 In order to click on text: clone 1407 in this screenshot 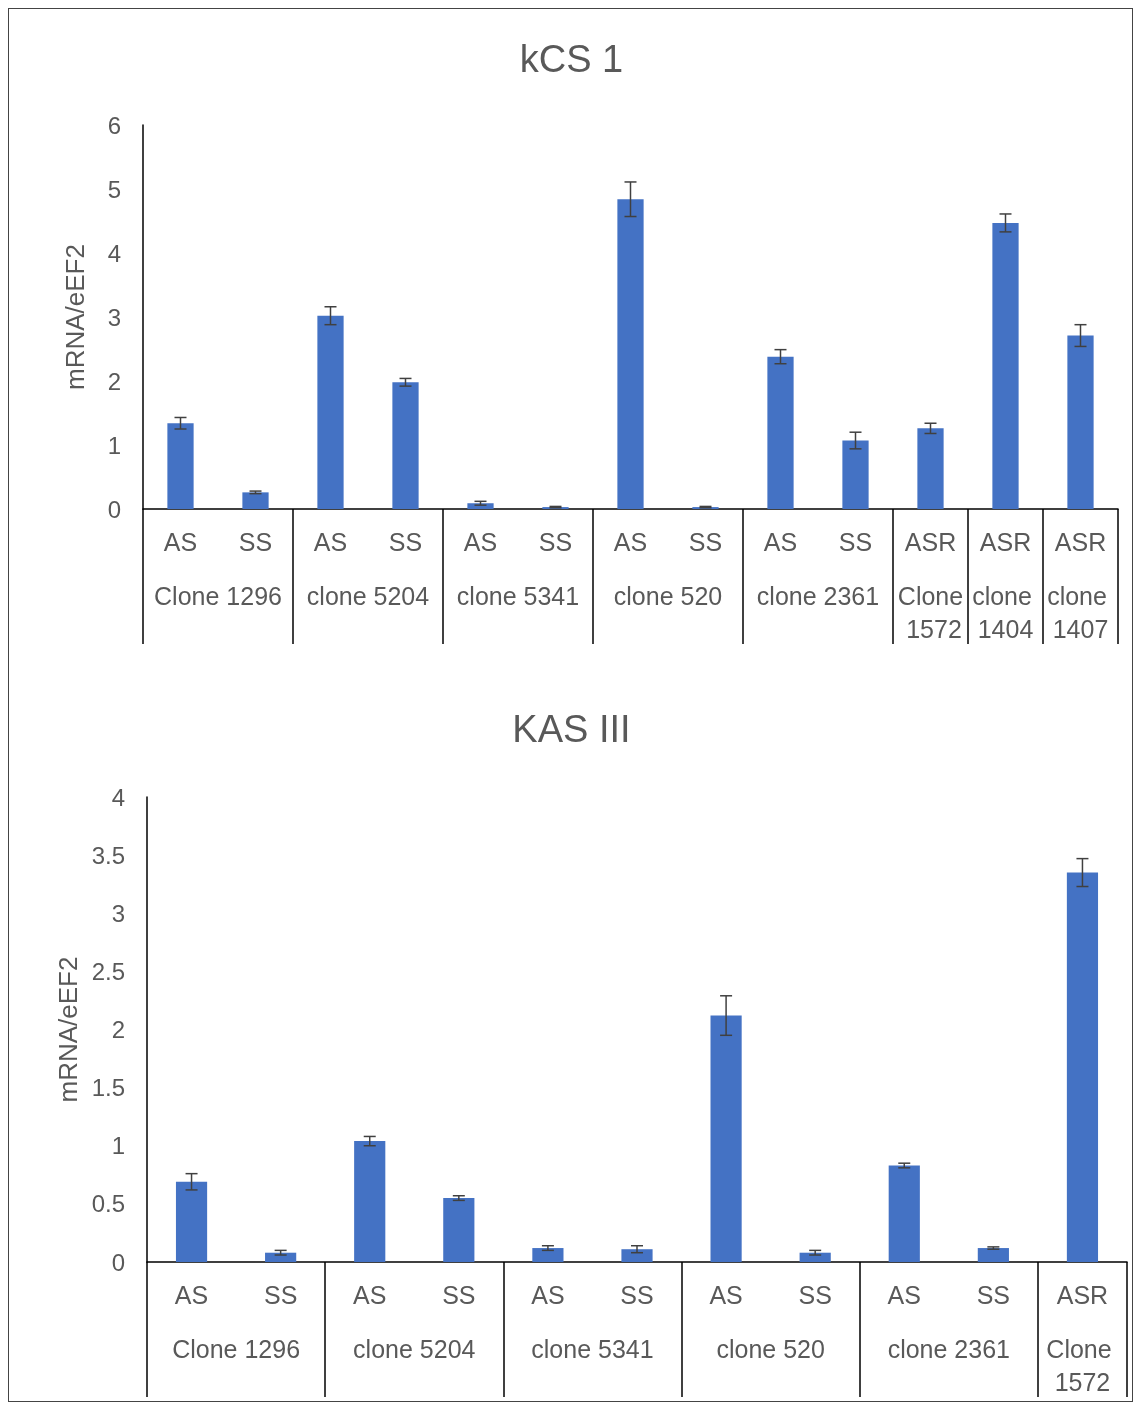, I will do `click(1080, 612)`.